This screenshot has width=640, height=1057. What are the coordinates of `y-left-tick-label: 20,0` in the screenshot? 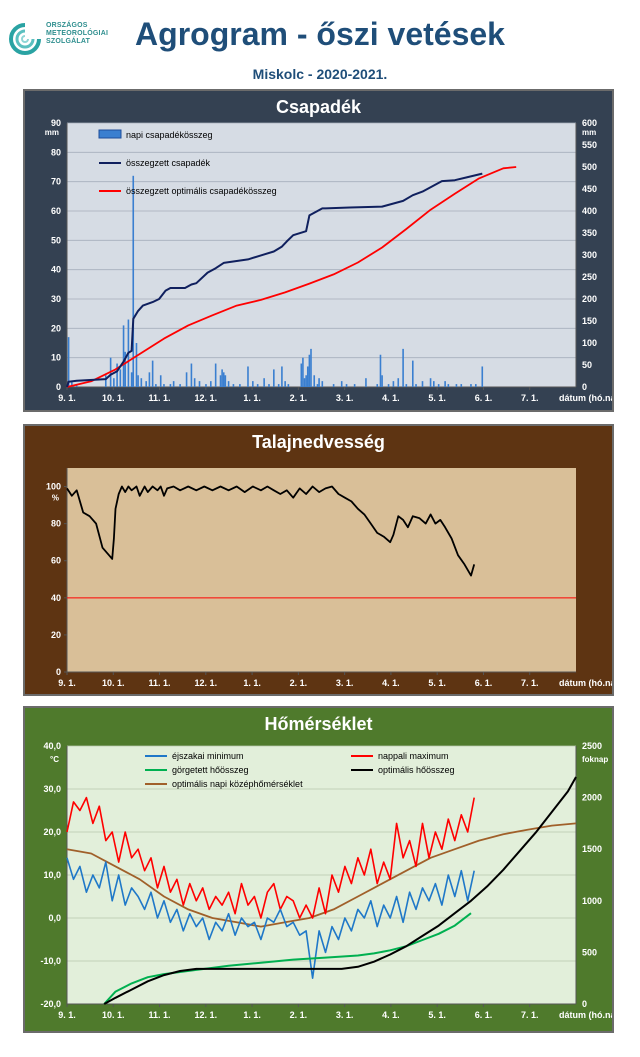 It's located at (52, 832).